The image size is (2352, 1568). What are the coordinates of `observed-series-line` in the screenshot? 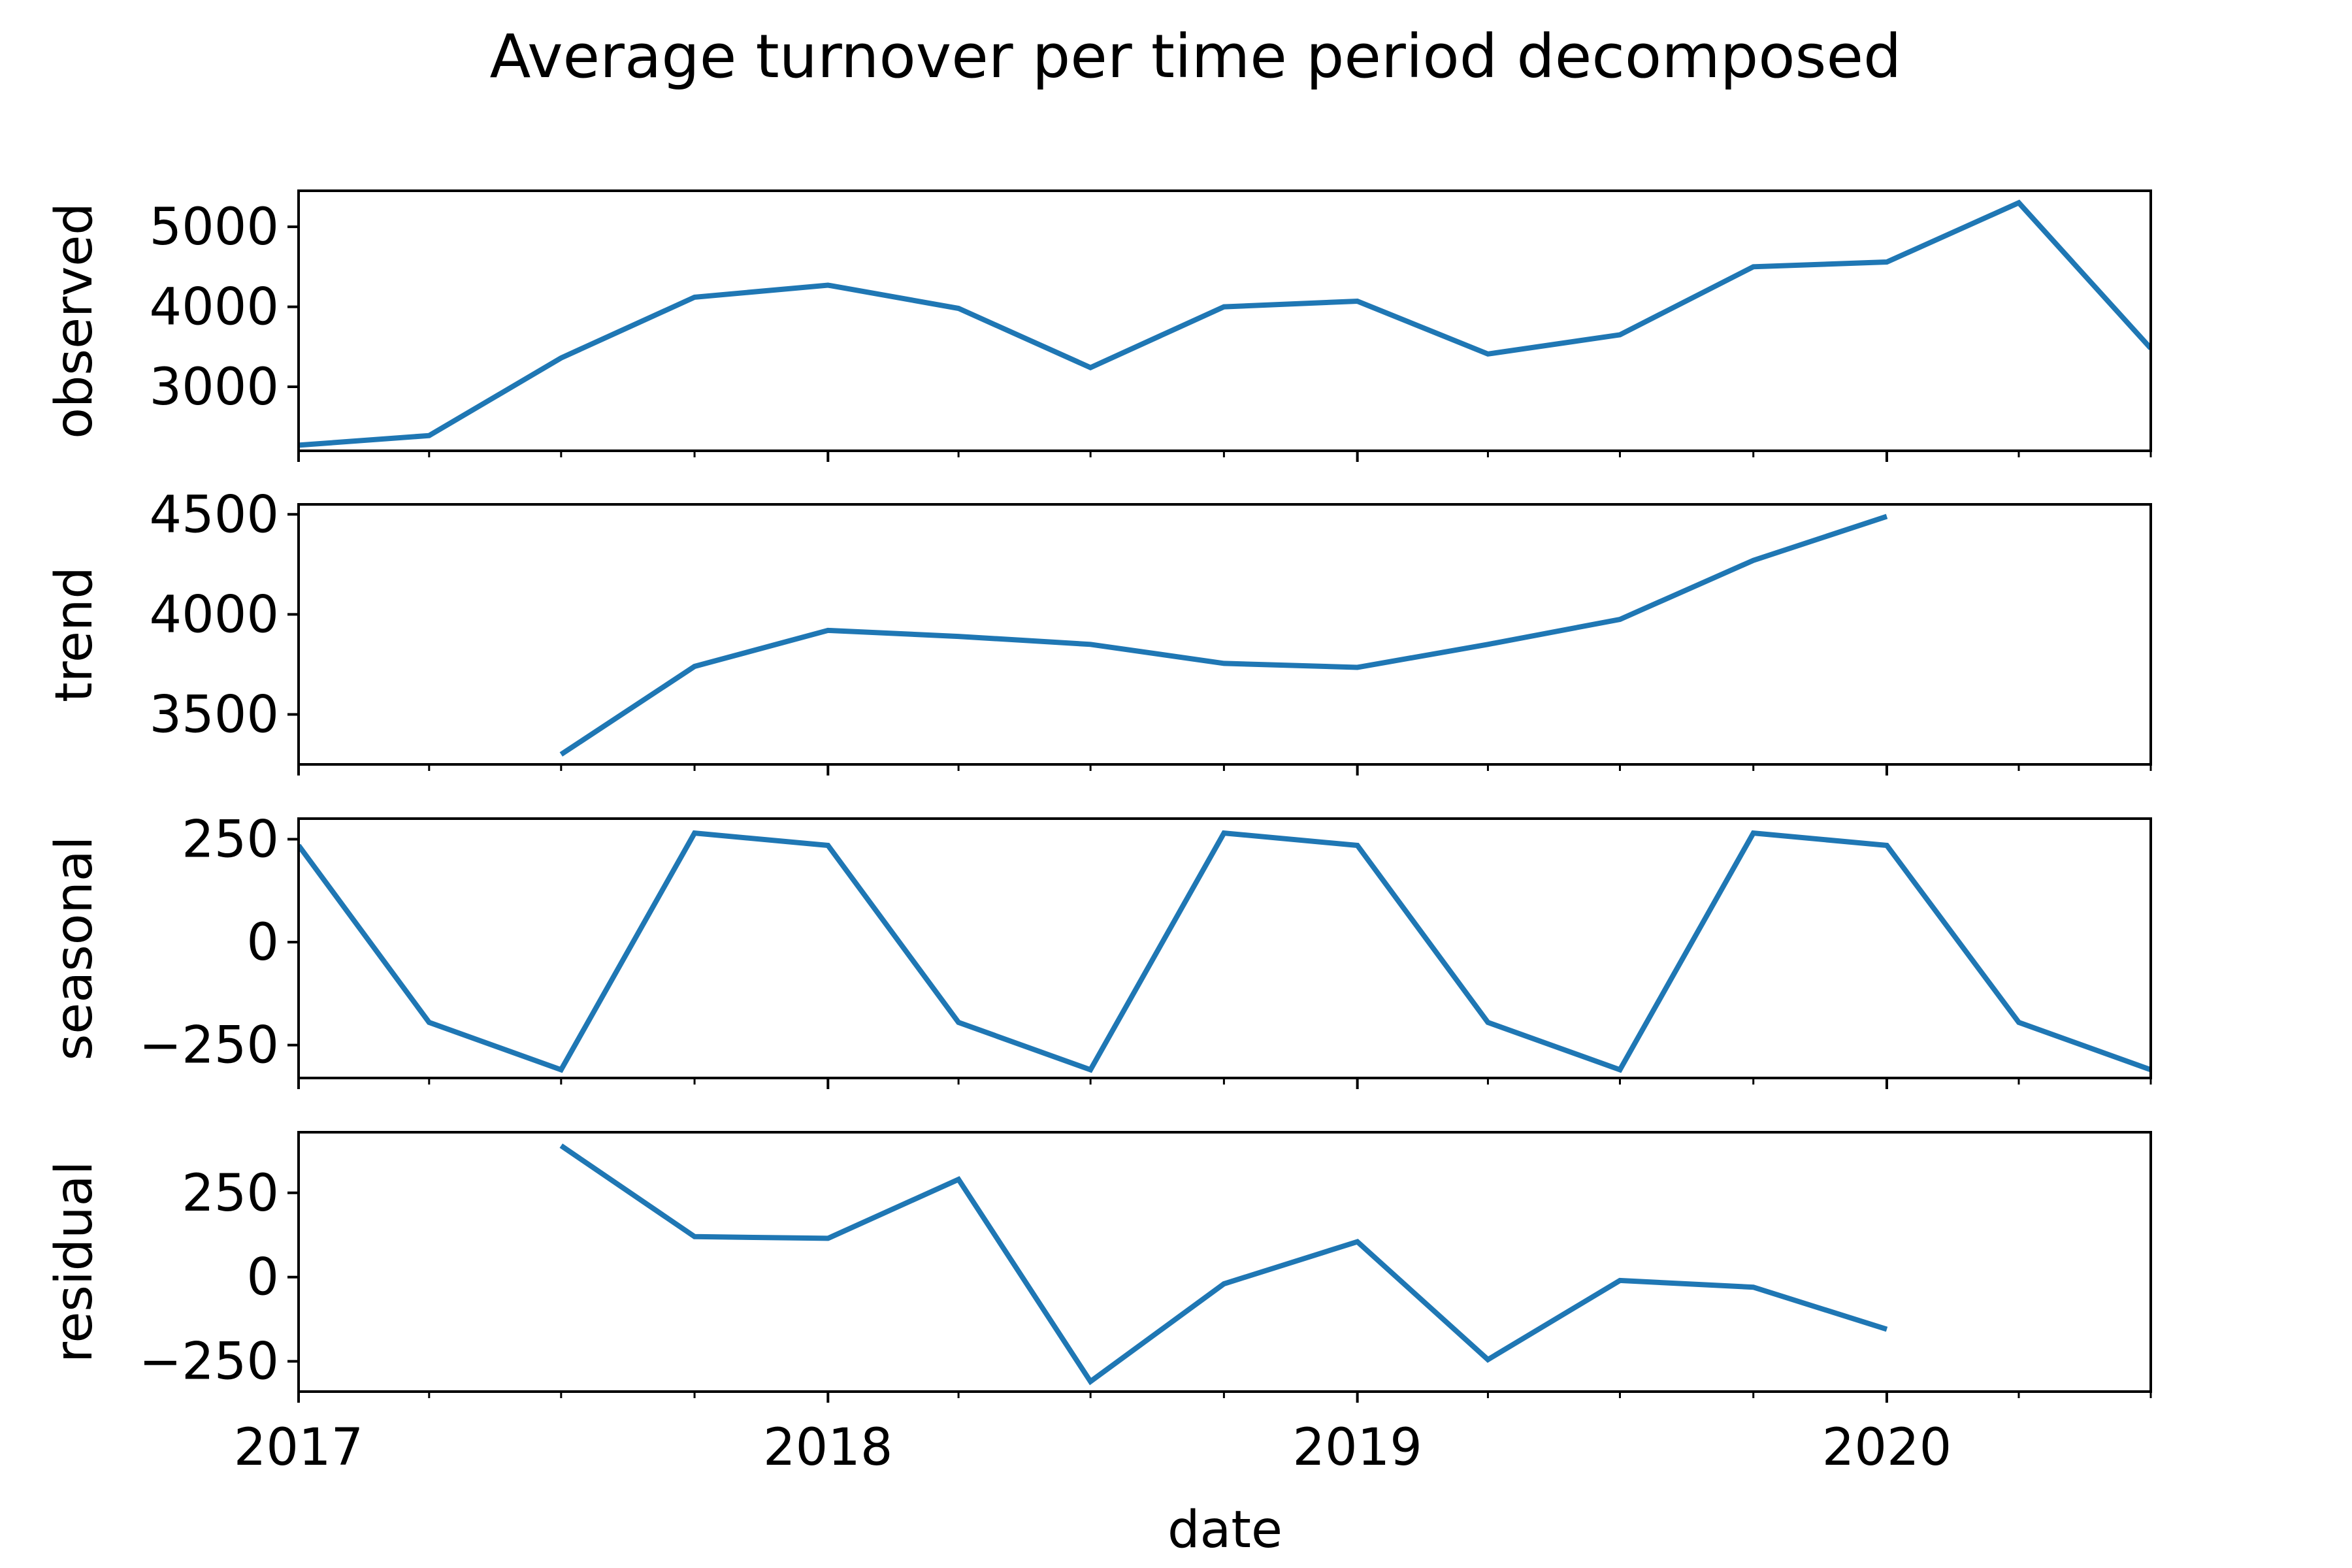 It's located at (1225, 323).